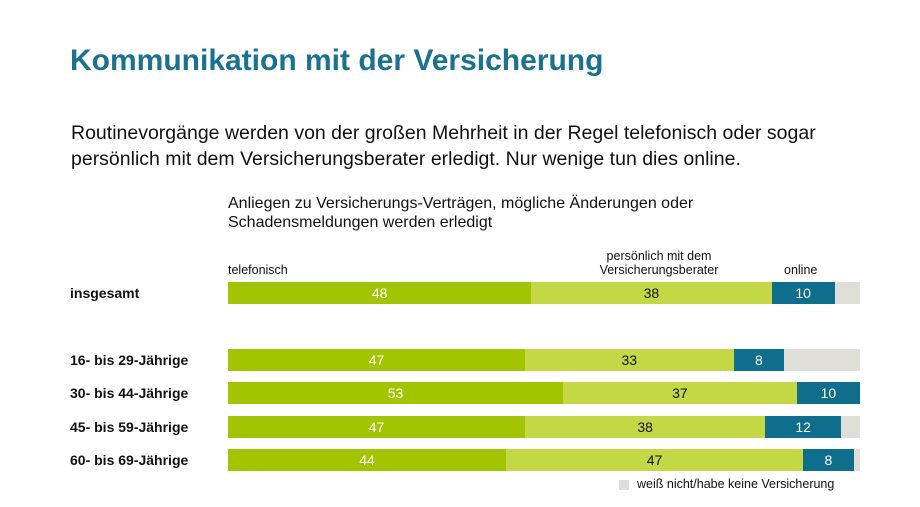  I want to click on row-label-4: 60- bis 69-Jährige, so click(129, 460).